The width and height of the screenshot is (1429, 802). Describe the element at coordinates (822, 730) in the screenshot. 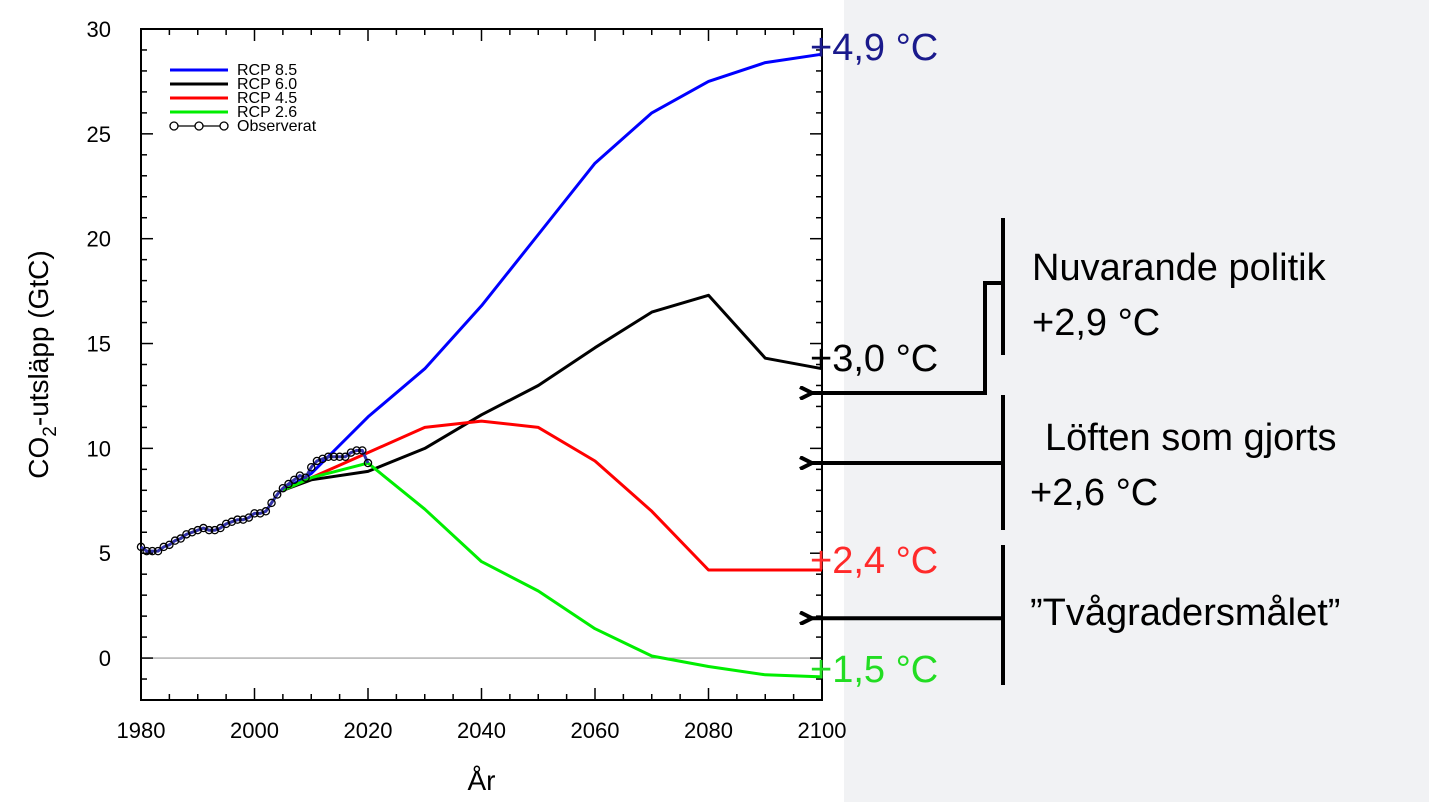

I see `x-tick-label: 2100` at that location.